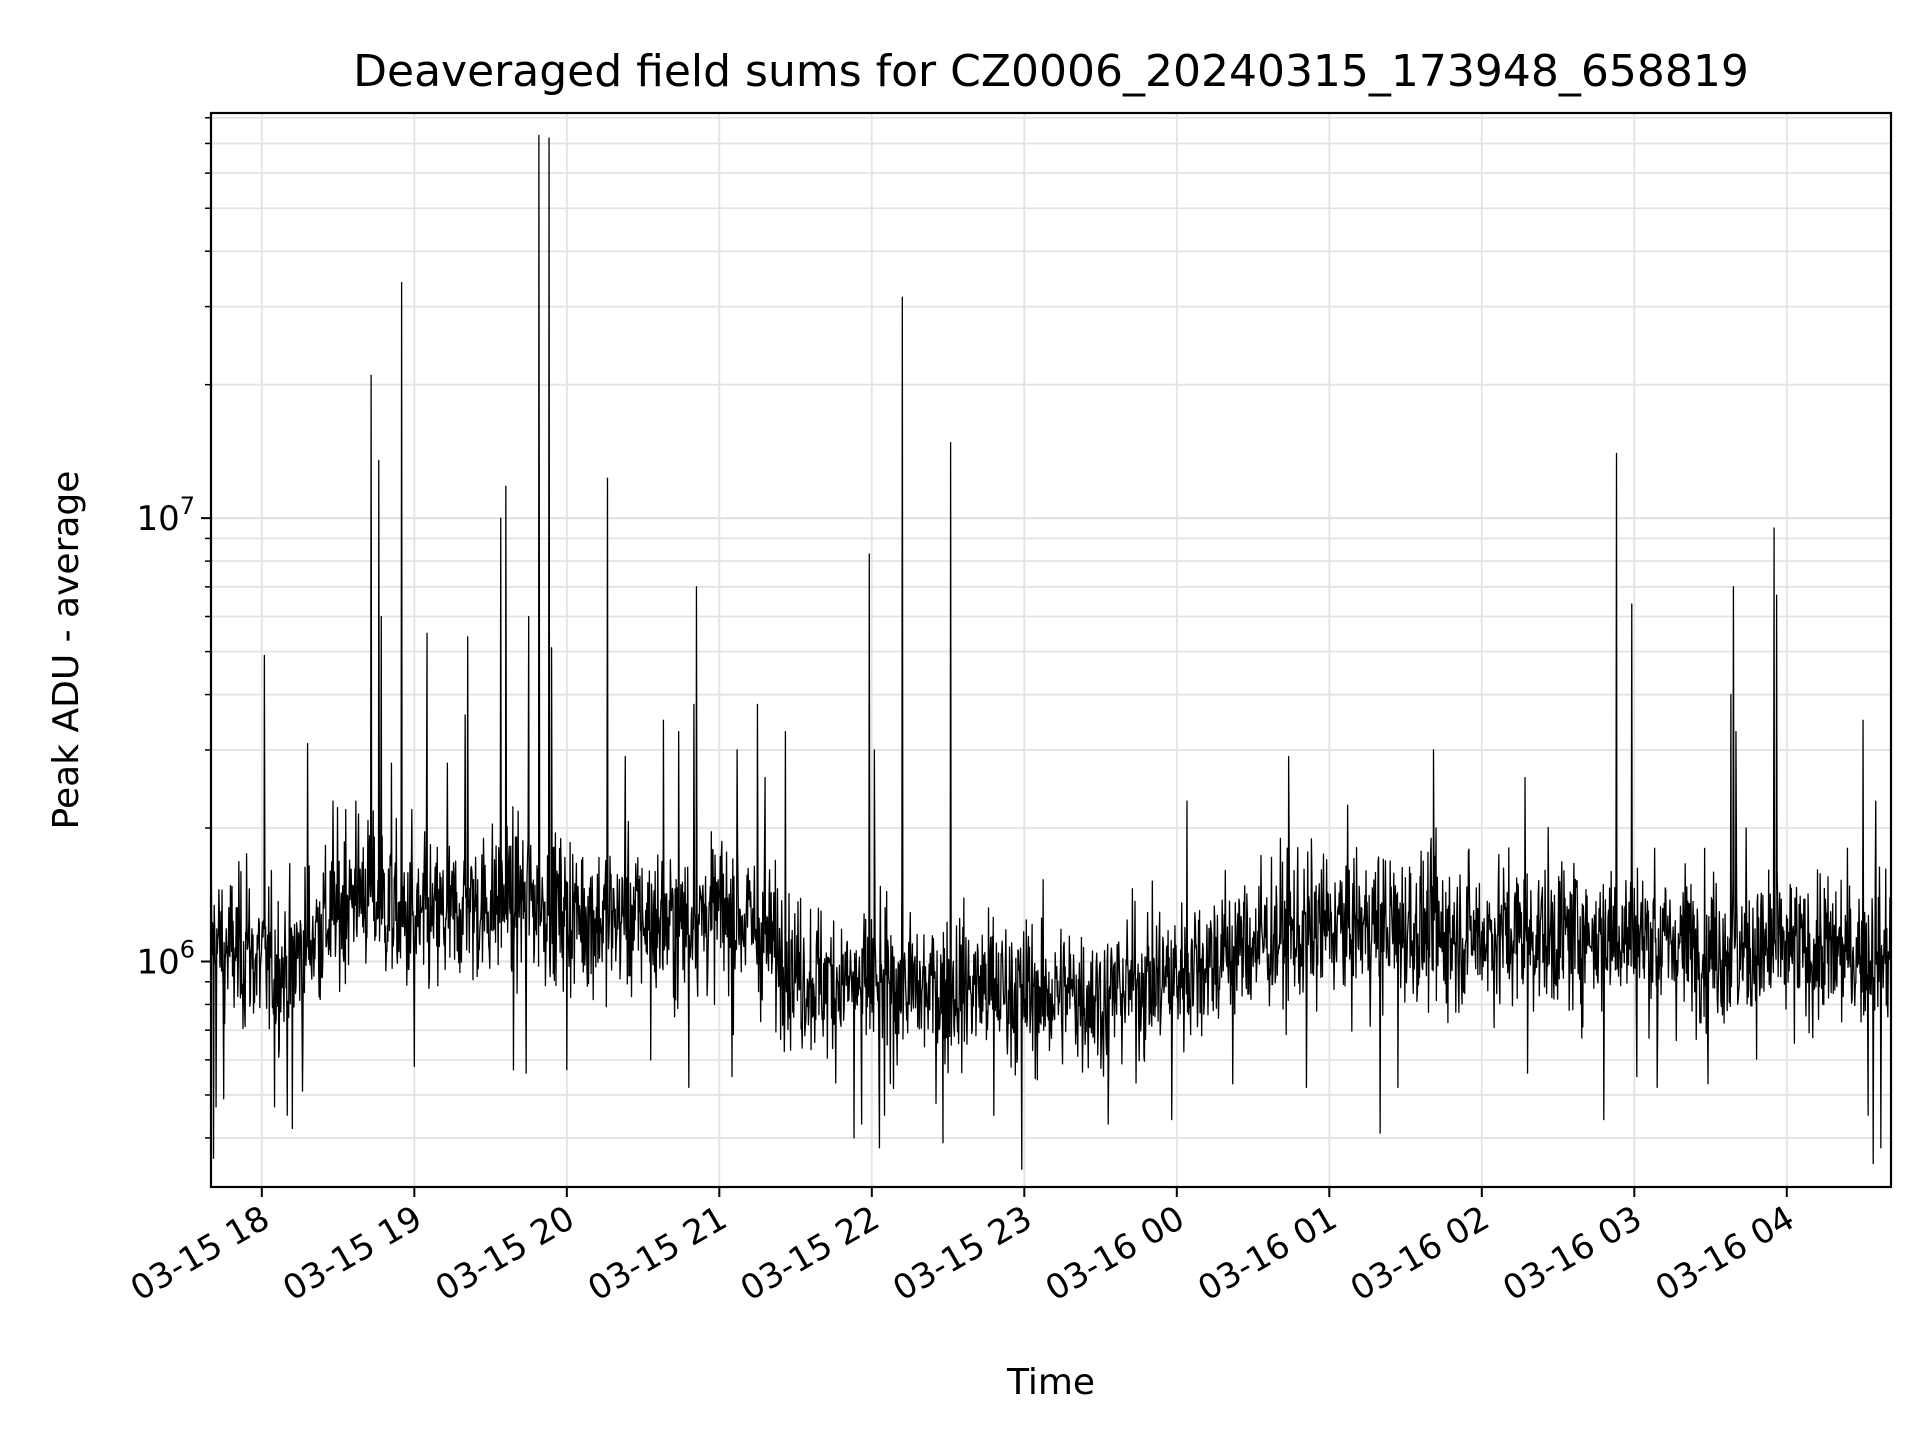 This screenshot has width=1920, height=1440. I want to click on y-tick-label: 10⁶, so click(165, 958).